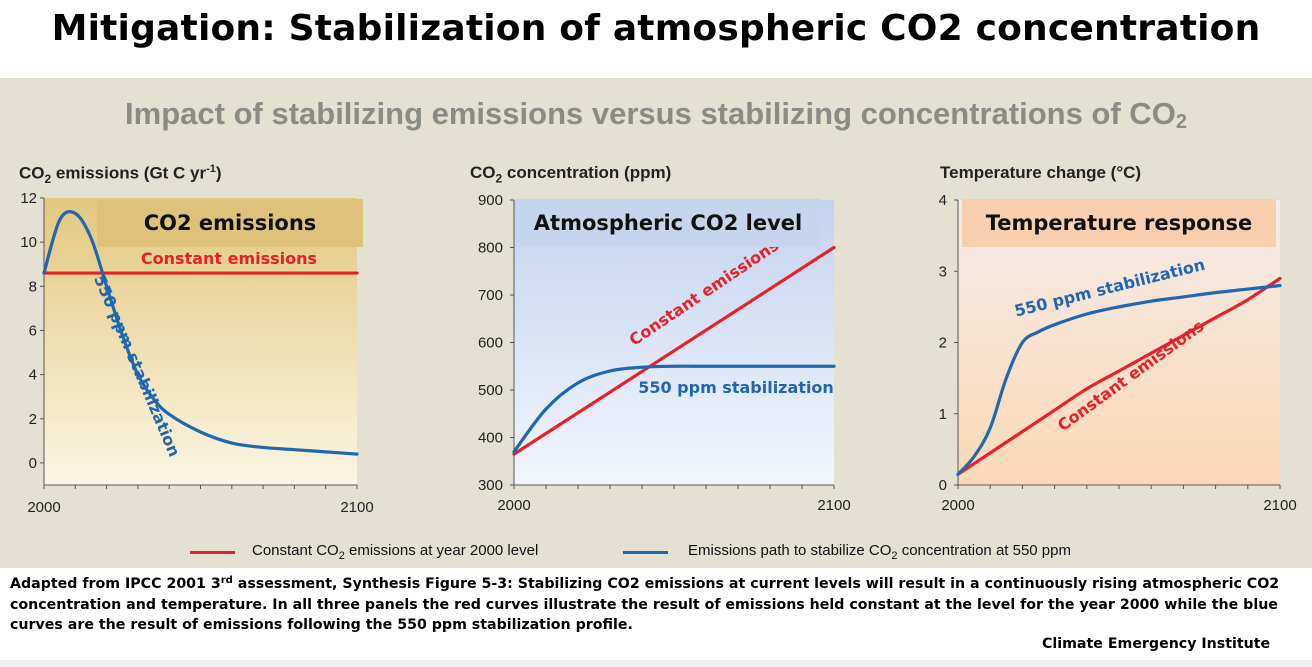 The image size is (1312, 667). Describe the element at coordinates (28, 198) in the screenshot. I see `y-tick-label: 12` at that location.